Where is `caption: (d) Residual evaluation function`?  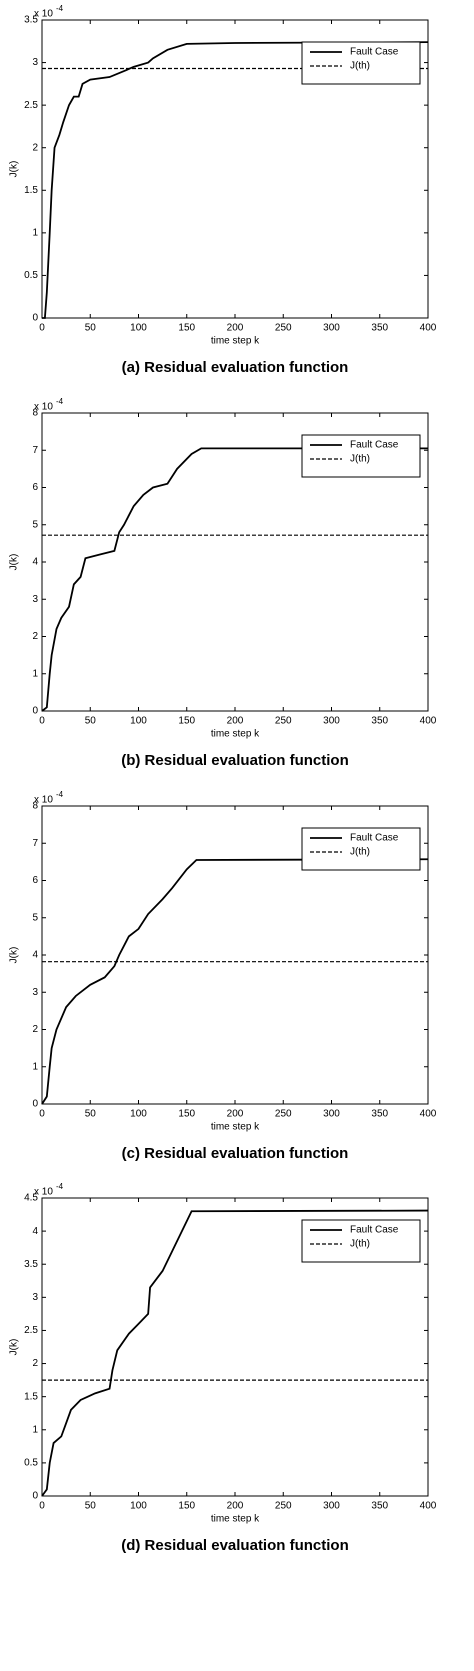
caption: (d) Residual evaluation function is located at coordinates (235, 1545).